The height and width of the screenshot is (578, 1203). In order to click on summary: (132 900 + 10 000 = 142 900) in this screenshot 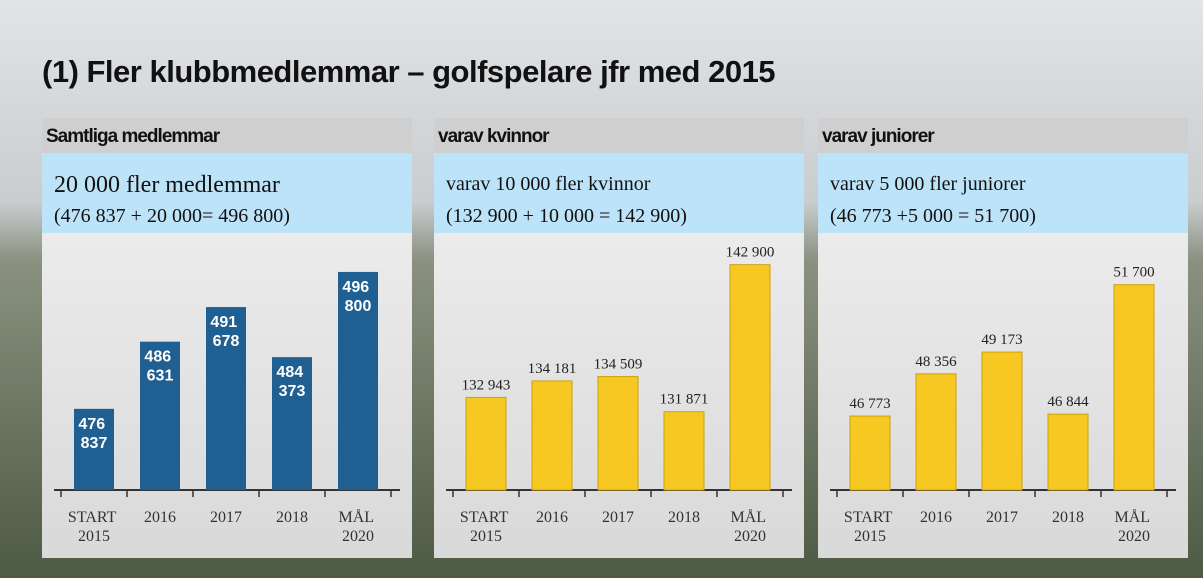, I will do `click(566, 216)`.